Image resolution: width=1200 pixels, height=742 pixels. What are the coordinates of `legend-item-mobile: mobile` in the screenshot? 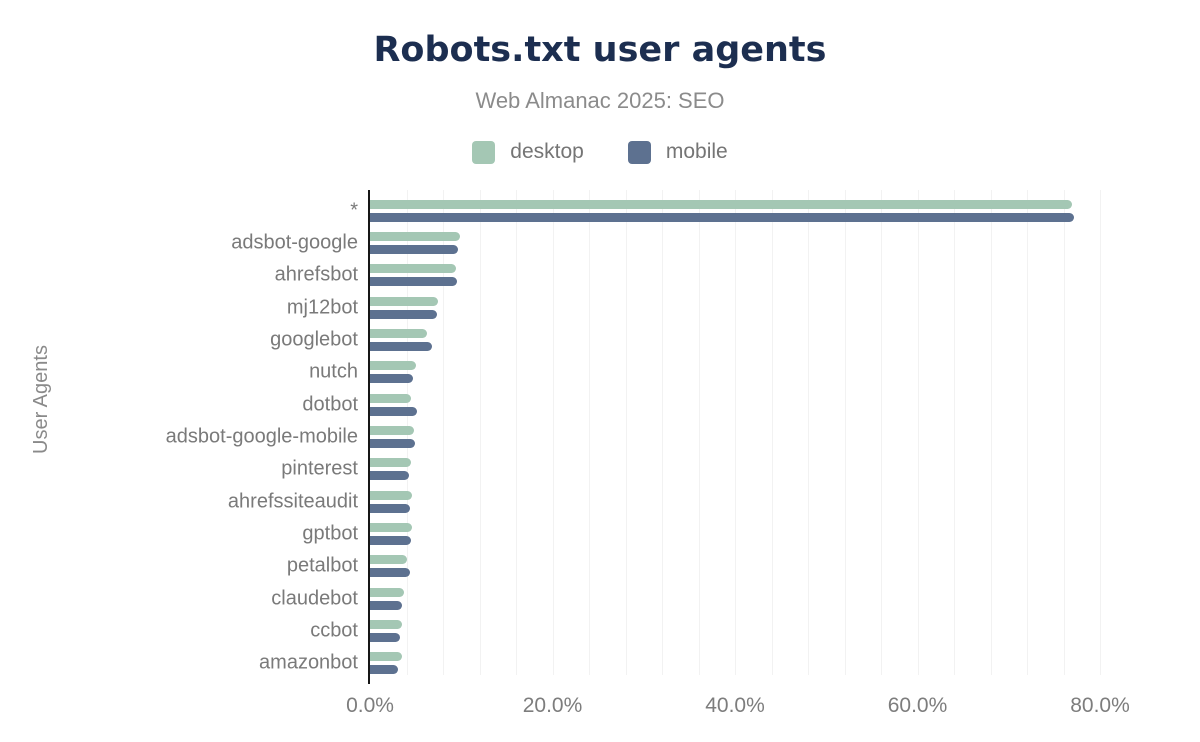 It's located at (677, 152).